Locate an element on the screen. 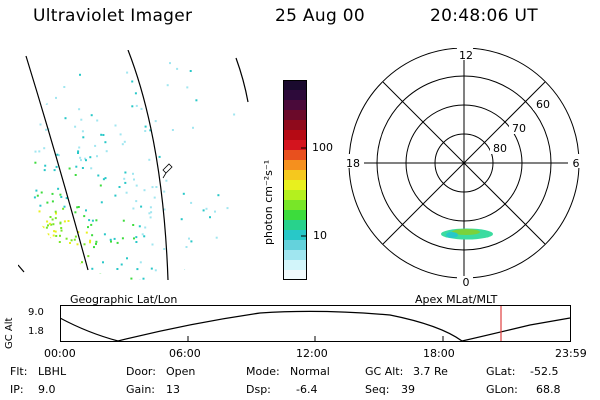 The height and width of the screenshot is (400, 600). time-tick-1800: 18:00 is located at coordinates (439, 353).